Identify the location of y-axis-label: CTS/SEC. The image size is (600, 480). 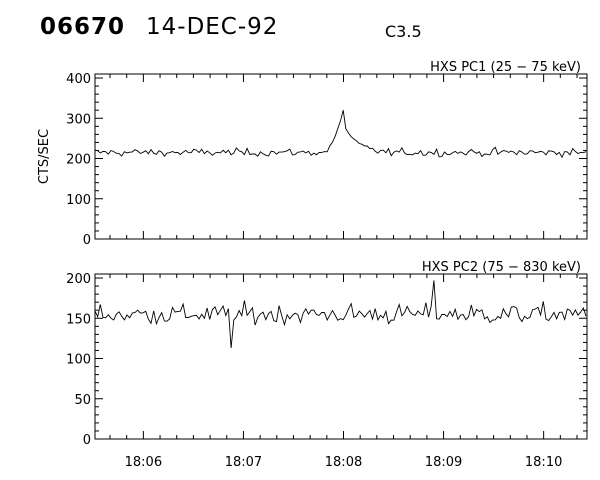
(44, 156).